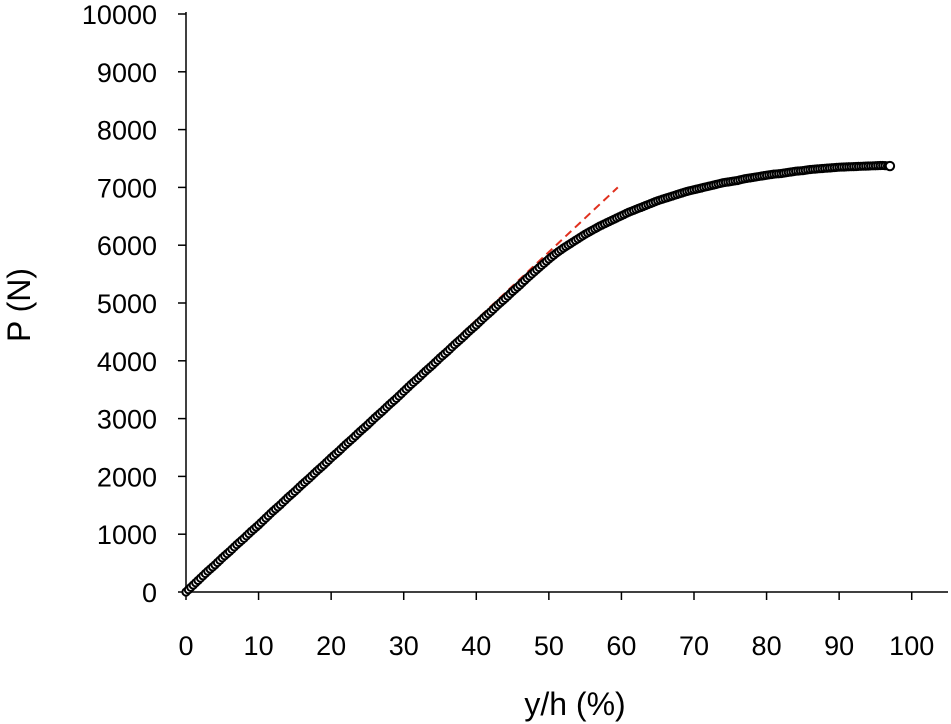 This screenshot has height=724, width=951. I want to click on x-tick-label: 90, so click(839, 646).